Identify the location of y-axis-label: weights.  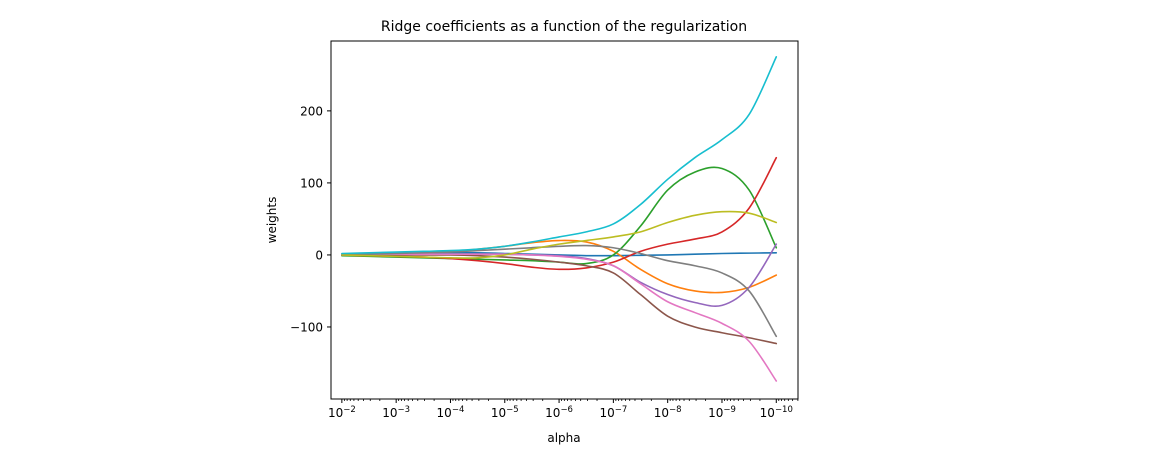
(272, 220).